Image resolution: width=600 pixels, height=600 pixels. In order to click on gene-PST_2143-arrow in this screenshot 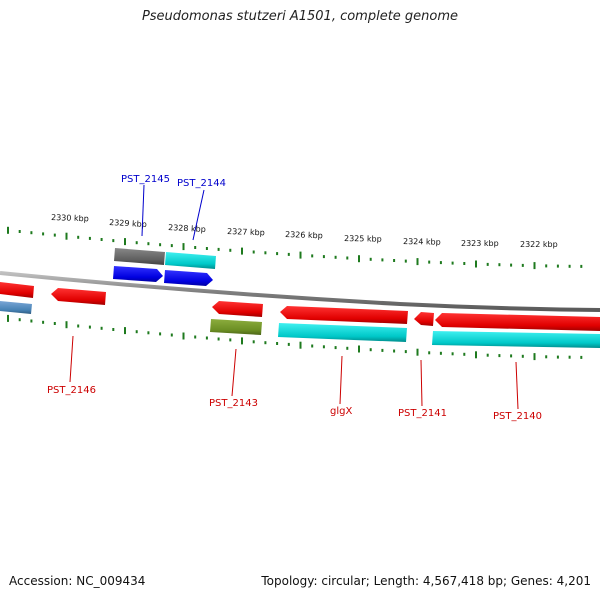, I will do `click(237, 309)`.